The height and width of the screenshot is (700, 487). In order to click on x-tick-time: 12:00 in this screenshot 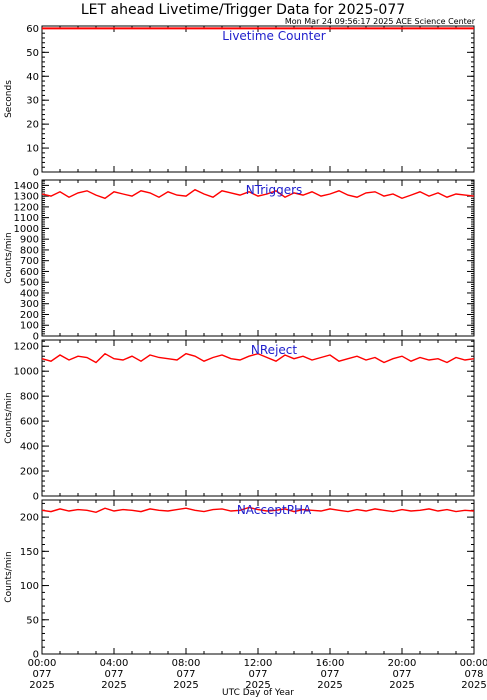, I will do `click(258, 663)`.